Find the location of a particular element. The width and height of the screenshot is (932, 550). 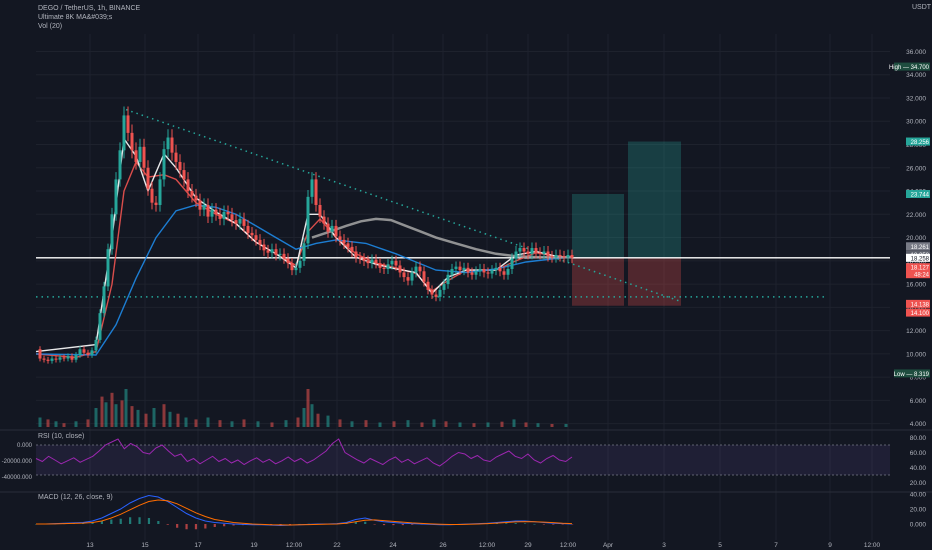

price-tick-label: 18.000 is located at coordinates (916, 261).